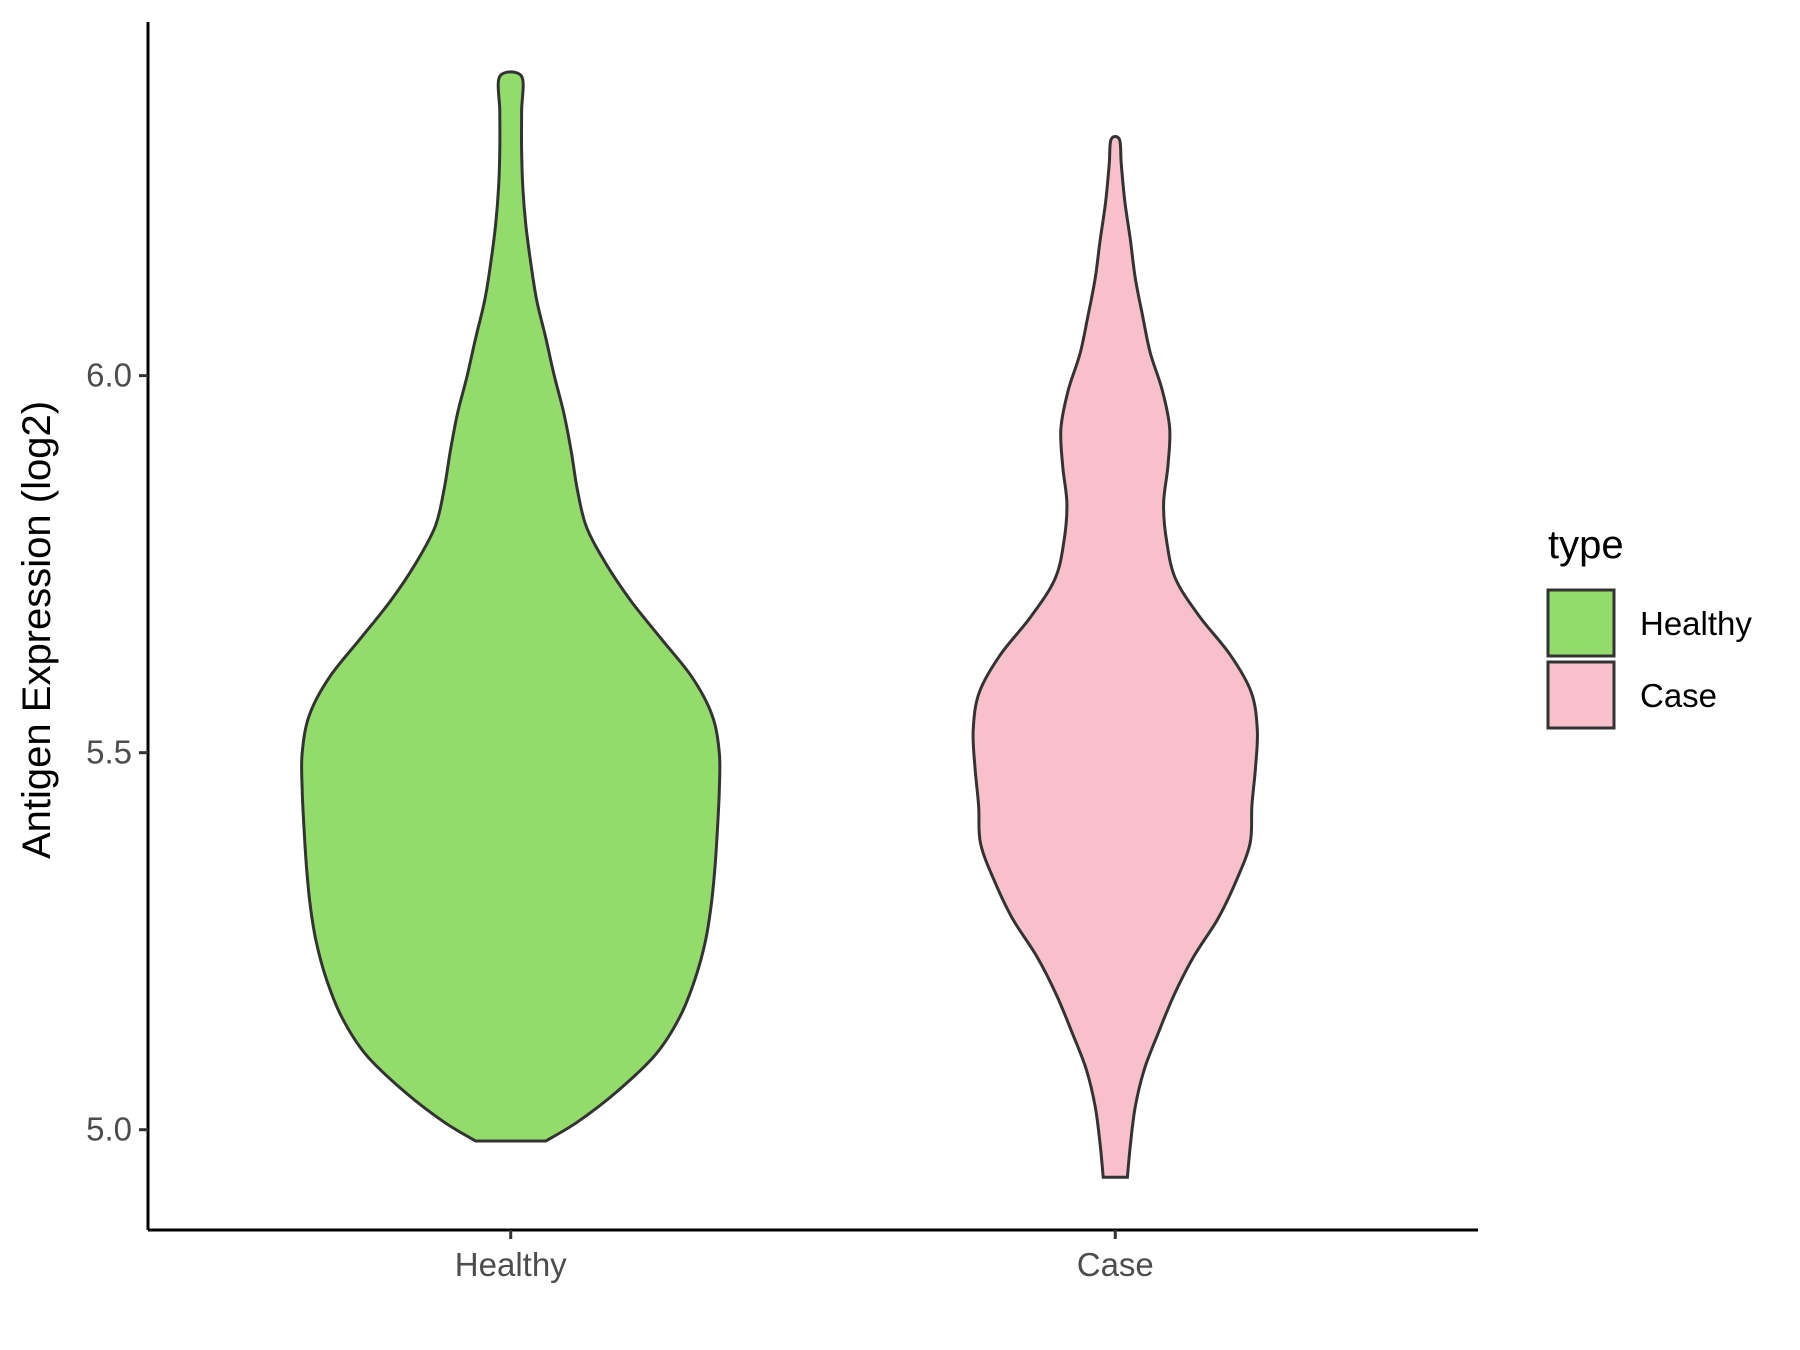  Describe the element at coordinates (1581, 623) in the screenshot. I see `legend-key-healthy` at that location.